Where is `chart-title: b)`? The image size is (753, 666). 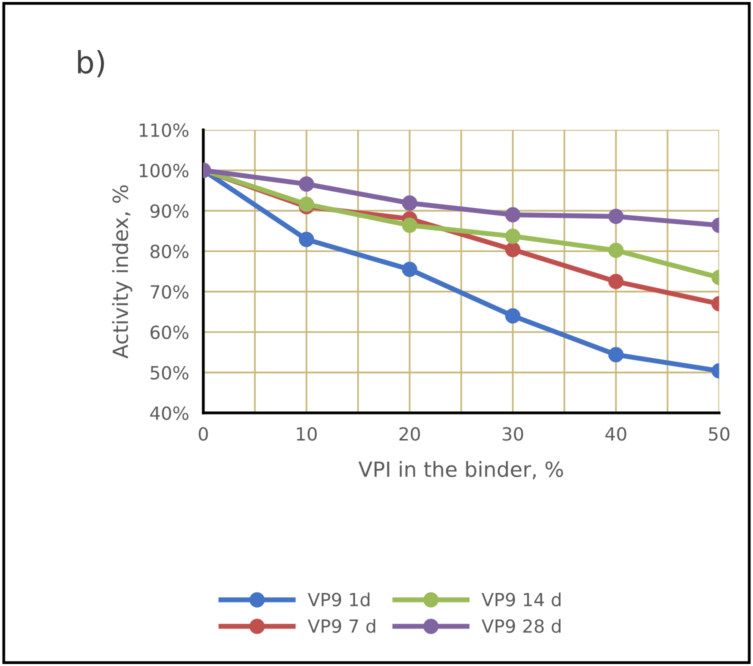
chart-title: b) is located at coordinates (91, 64).